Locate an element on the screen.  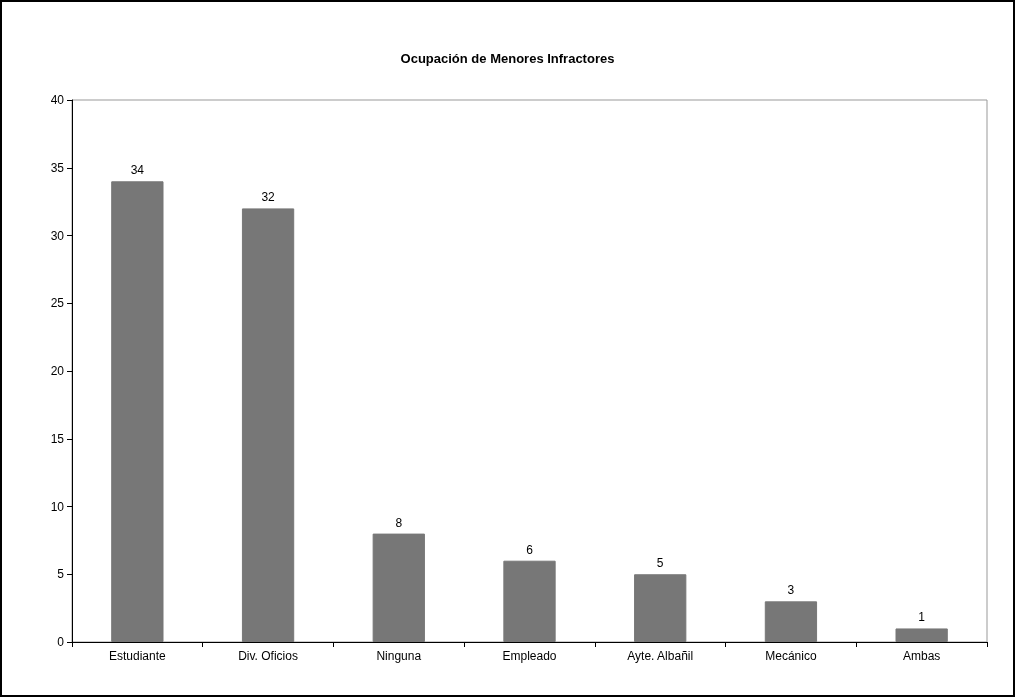
y-tick-label: 40 is located at coordinates (57, 100).